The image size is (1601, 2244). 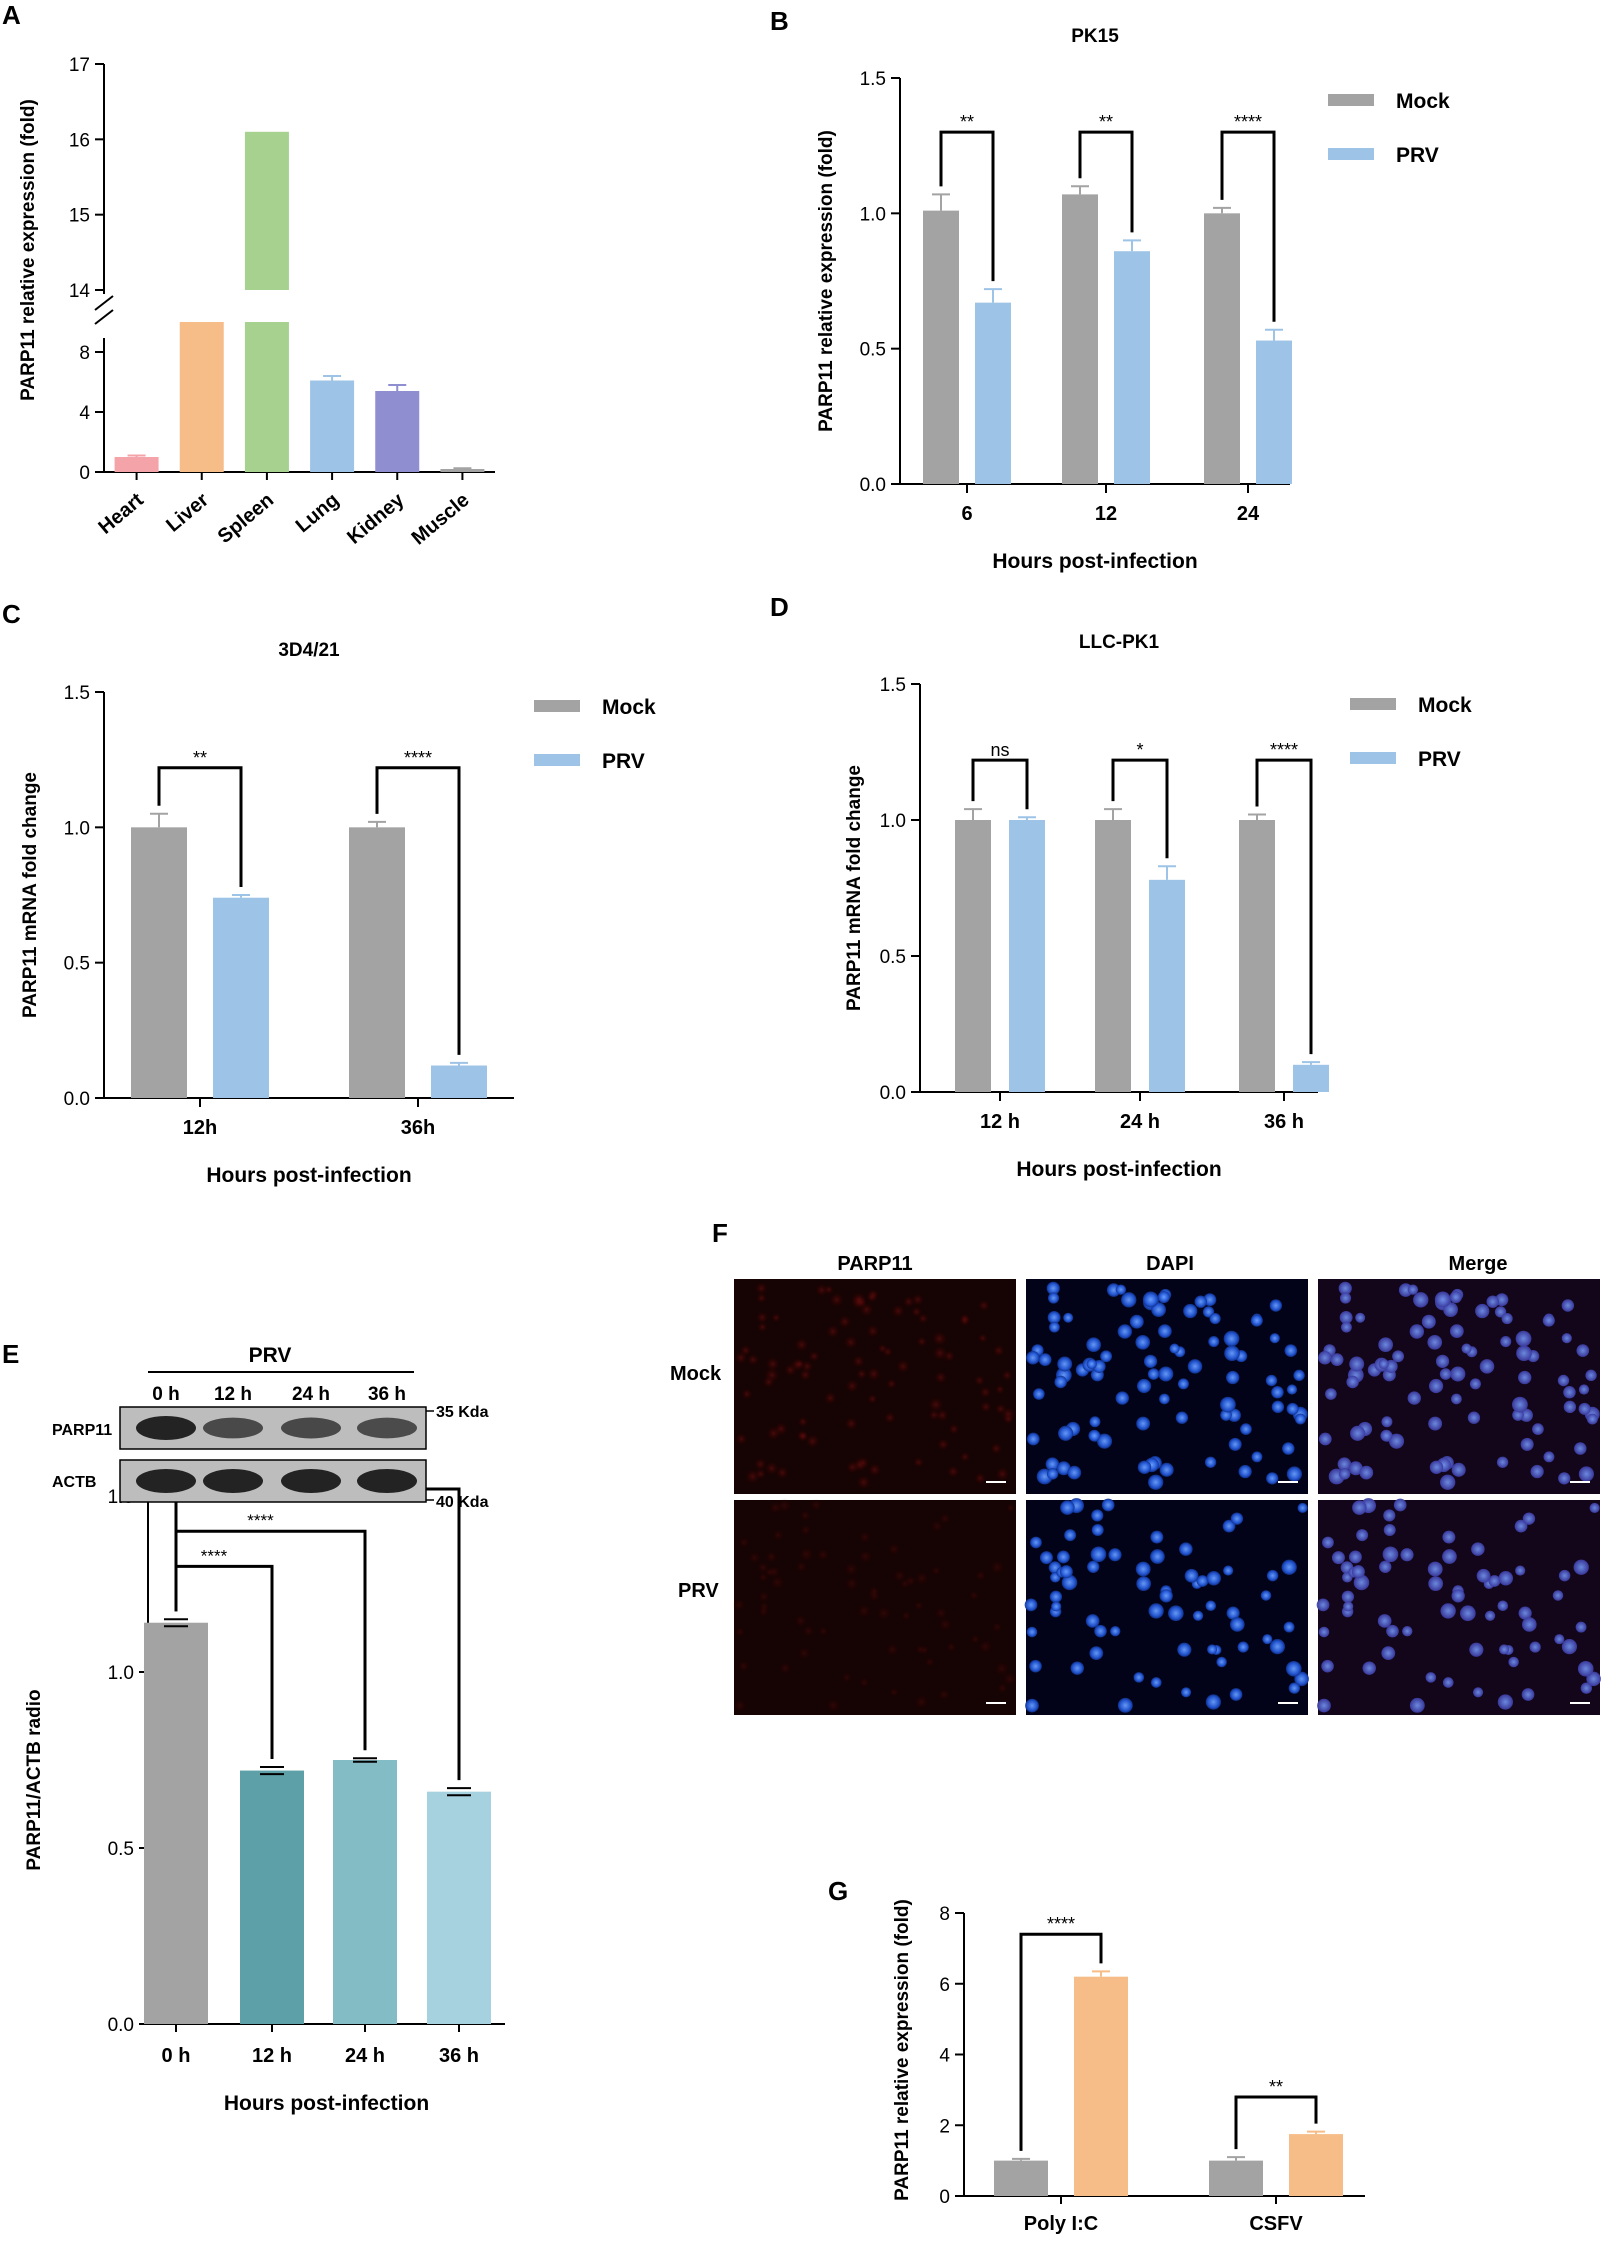 I want to click on blot-bands, so click(x=276, y=1454).